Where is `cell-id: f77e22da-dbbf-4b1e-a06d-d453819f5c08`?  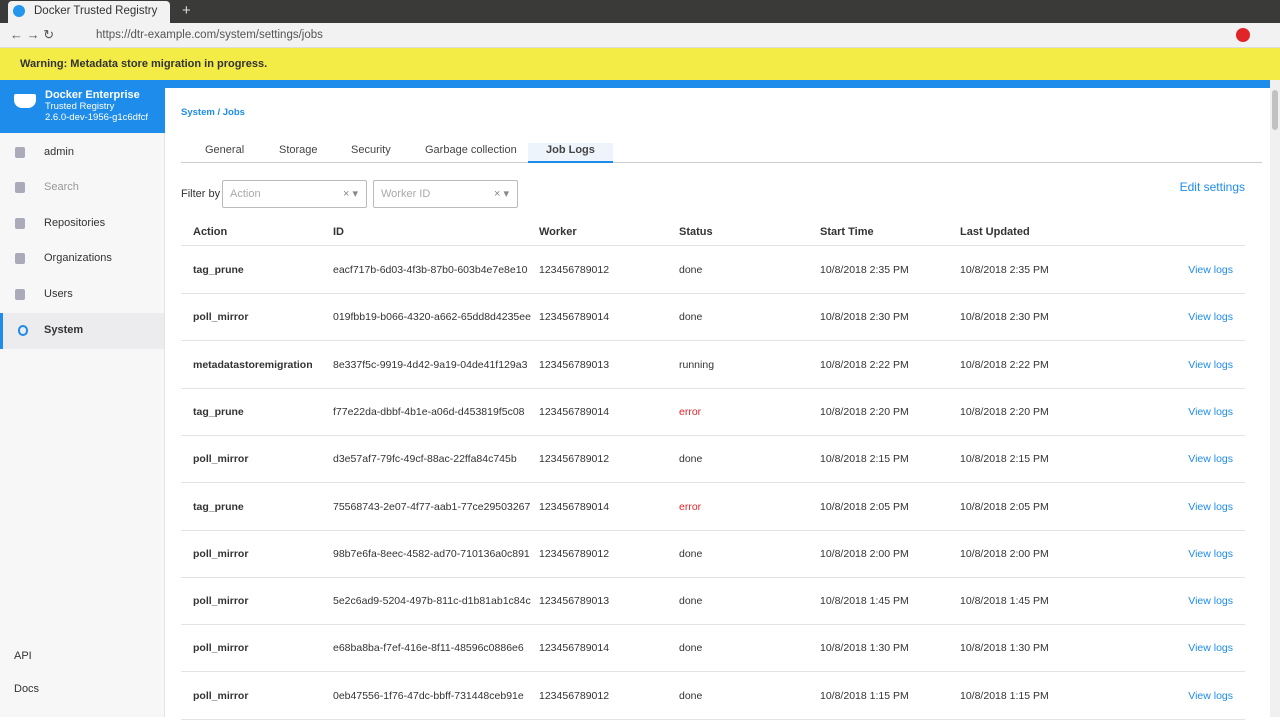 cell-id: f77e22da-dbbf-4b1e-a06d-d453819f5c08 is located at coordinates (429, 411).